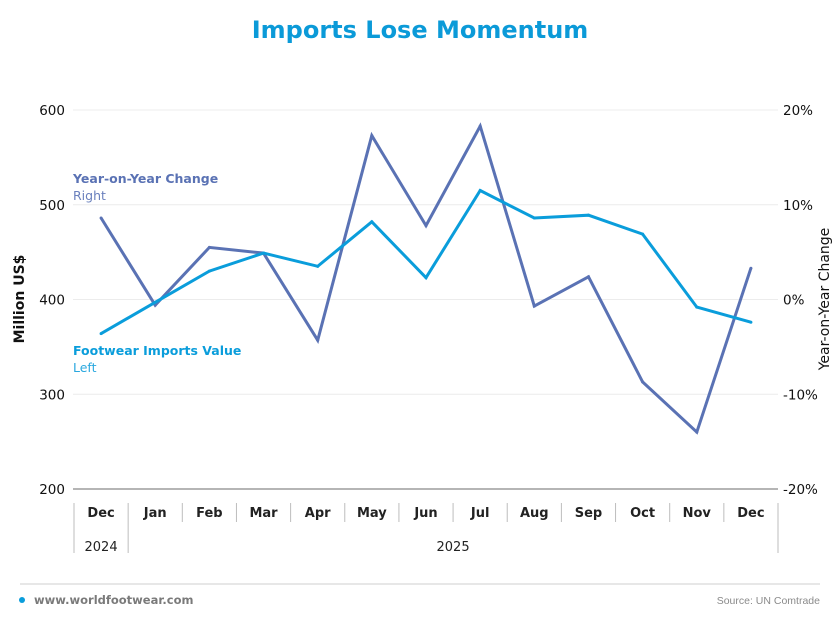  Describe the element at coordinates (20, 299) in the screenshot. I see `y-axis-left-title: Million US$` at that location.